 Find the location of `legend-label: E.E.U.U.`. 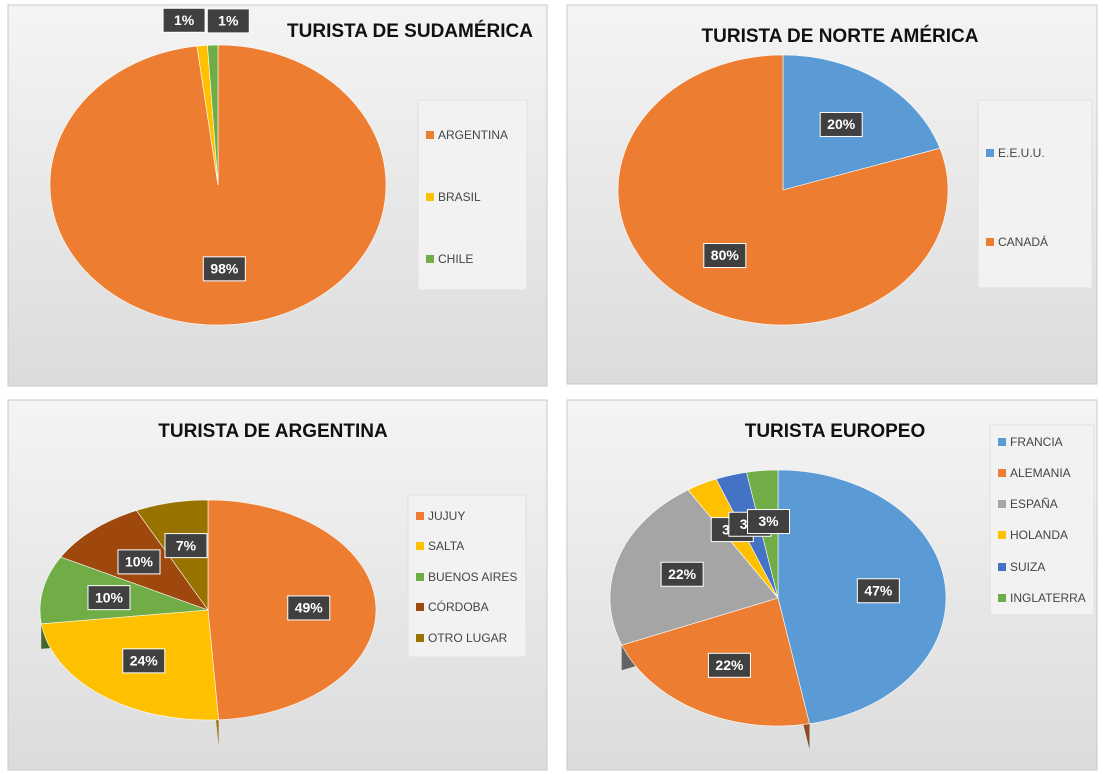

legend-label: E.E.U.U. is located at coordinates (1021, 153).